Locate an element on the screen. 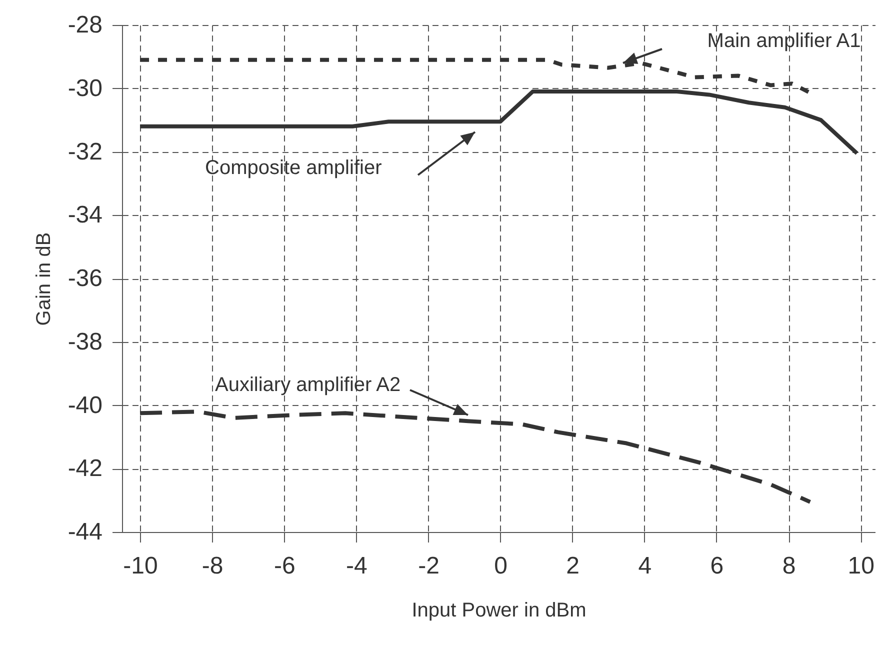 The height and width of the screenshot is (647, 879). x-tick-label: -10 is located at coordinates (140, 566).